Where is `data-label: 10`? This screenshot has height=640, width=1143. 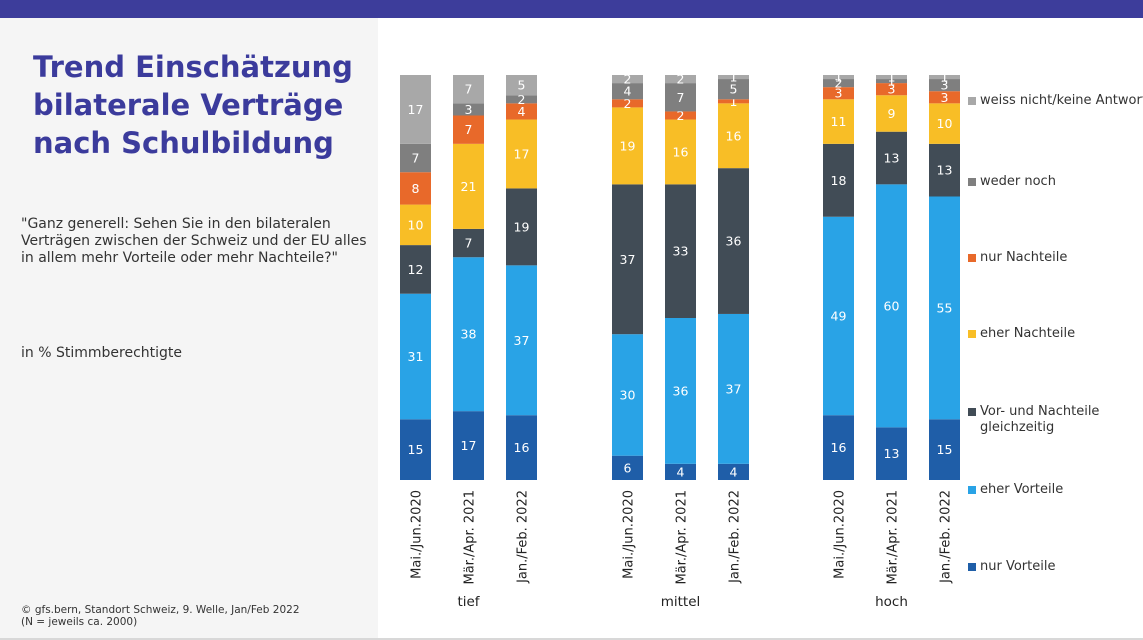
data-label: 10 is located at coordinates (416, 224).